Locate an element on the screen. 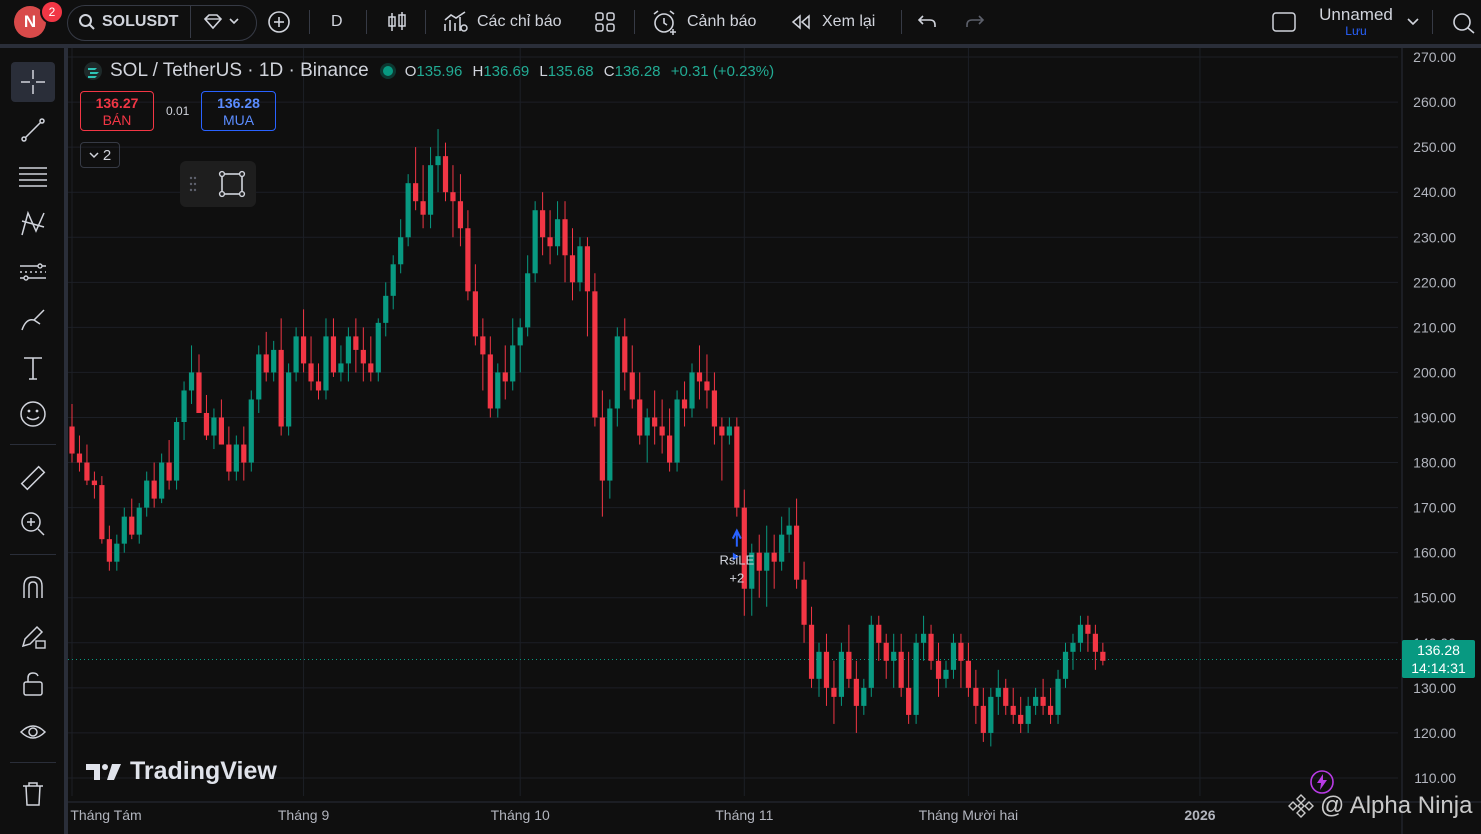  rectangle-select-icon is located at coordinates (232, 184).